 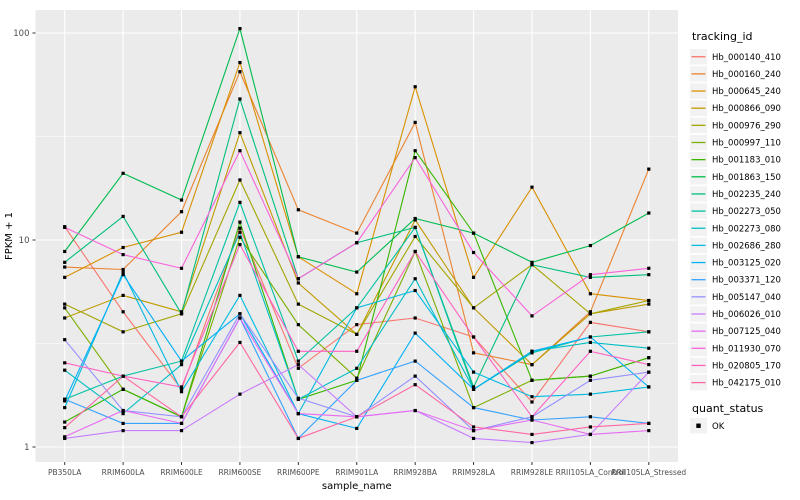 What do you see at coordinates (746, 264) in the screenshot?
I see `legend-item-label: Hb_003125_020` at bounding box center [746, 264].